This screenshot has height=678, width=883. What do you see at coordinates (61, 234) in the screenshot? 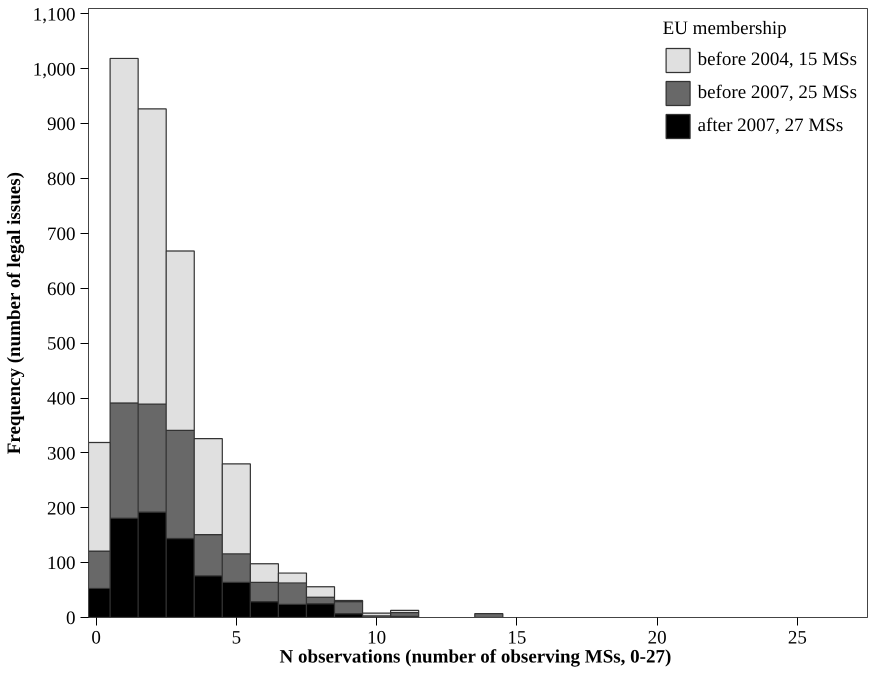
I see `y-tick-label: 700` at bounding box center [61, 234].